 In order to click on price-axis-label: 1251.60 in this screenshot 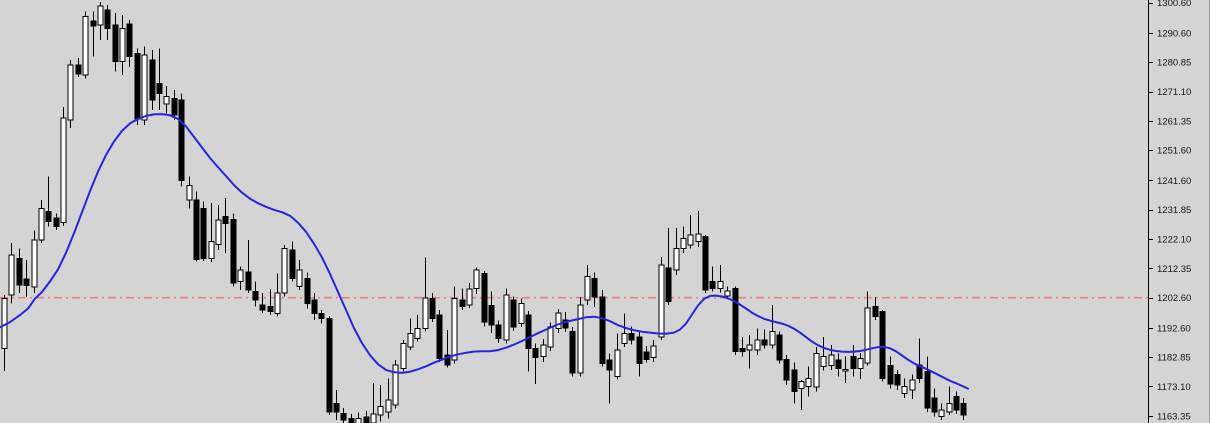, I will do `click(1174, 151)`.